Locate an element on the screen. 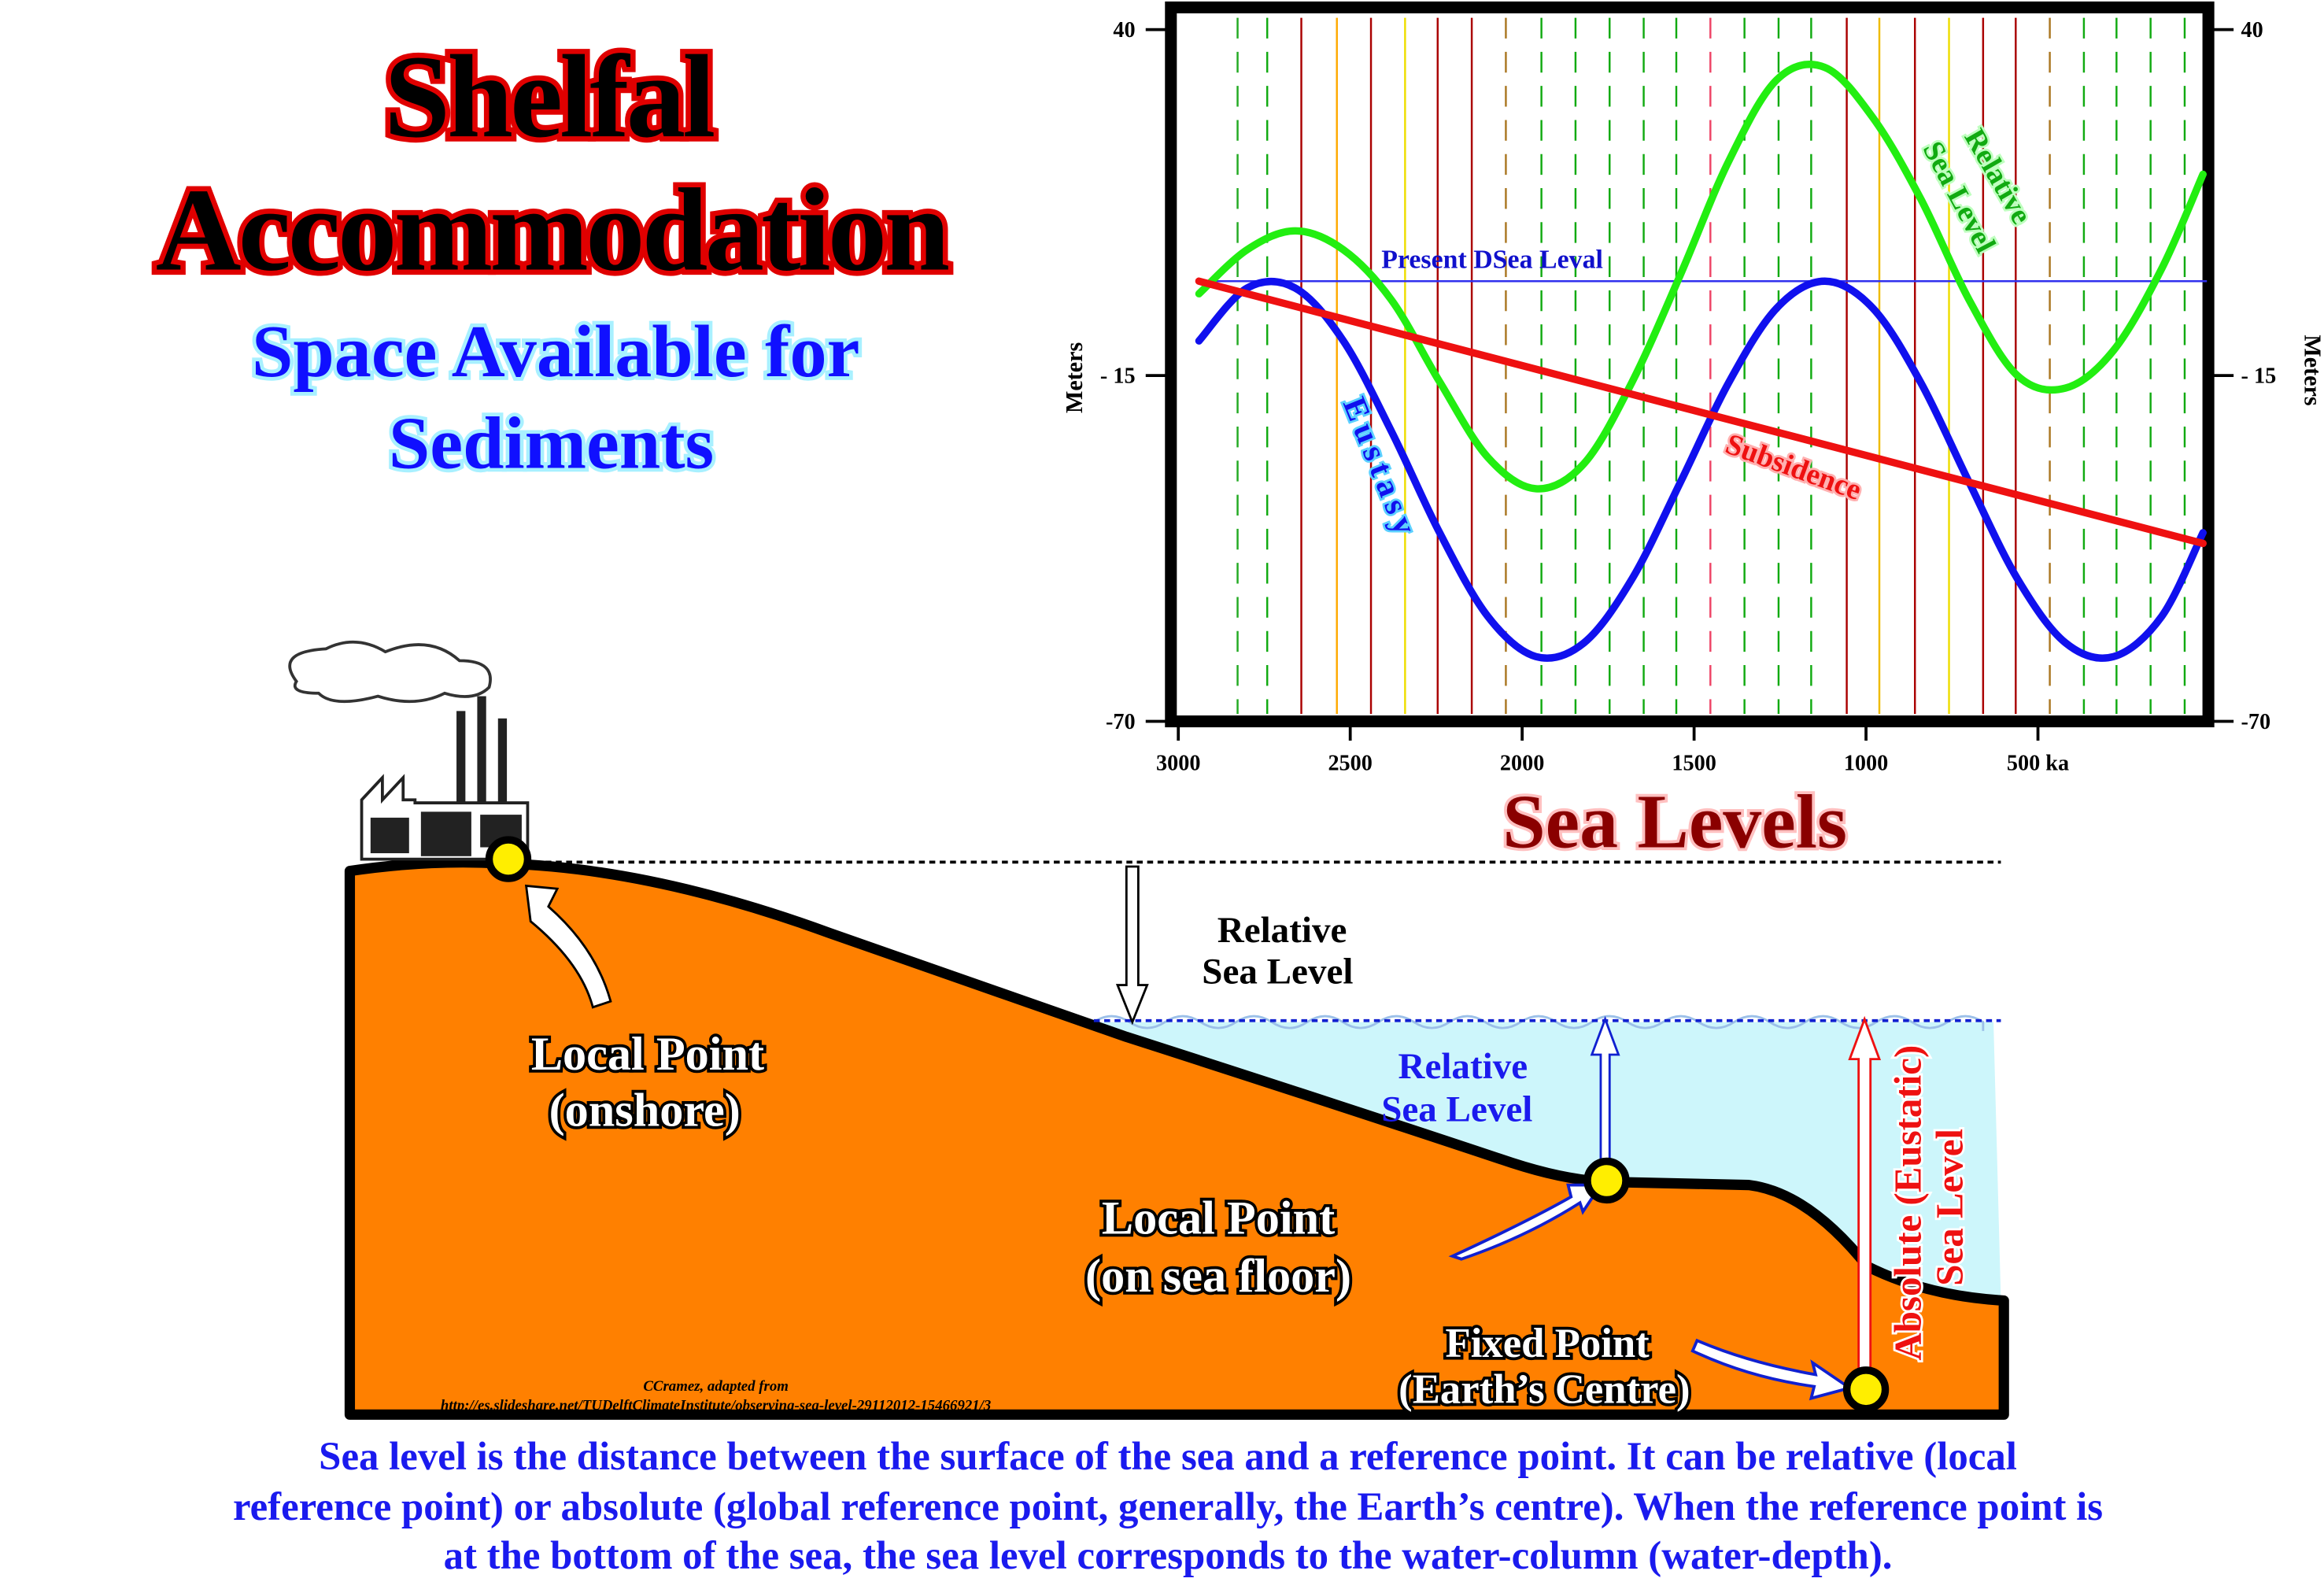 The width and height of the screenshot is (2324, 1582). y-tick-label-left: 40 is located at coordinates (1124, 30).